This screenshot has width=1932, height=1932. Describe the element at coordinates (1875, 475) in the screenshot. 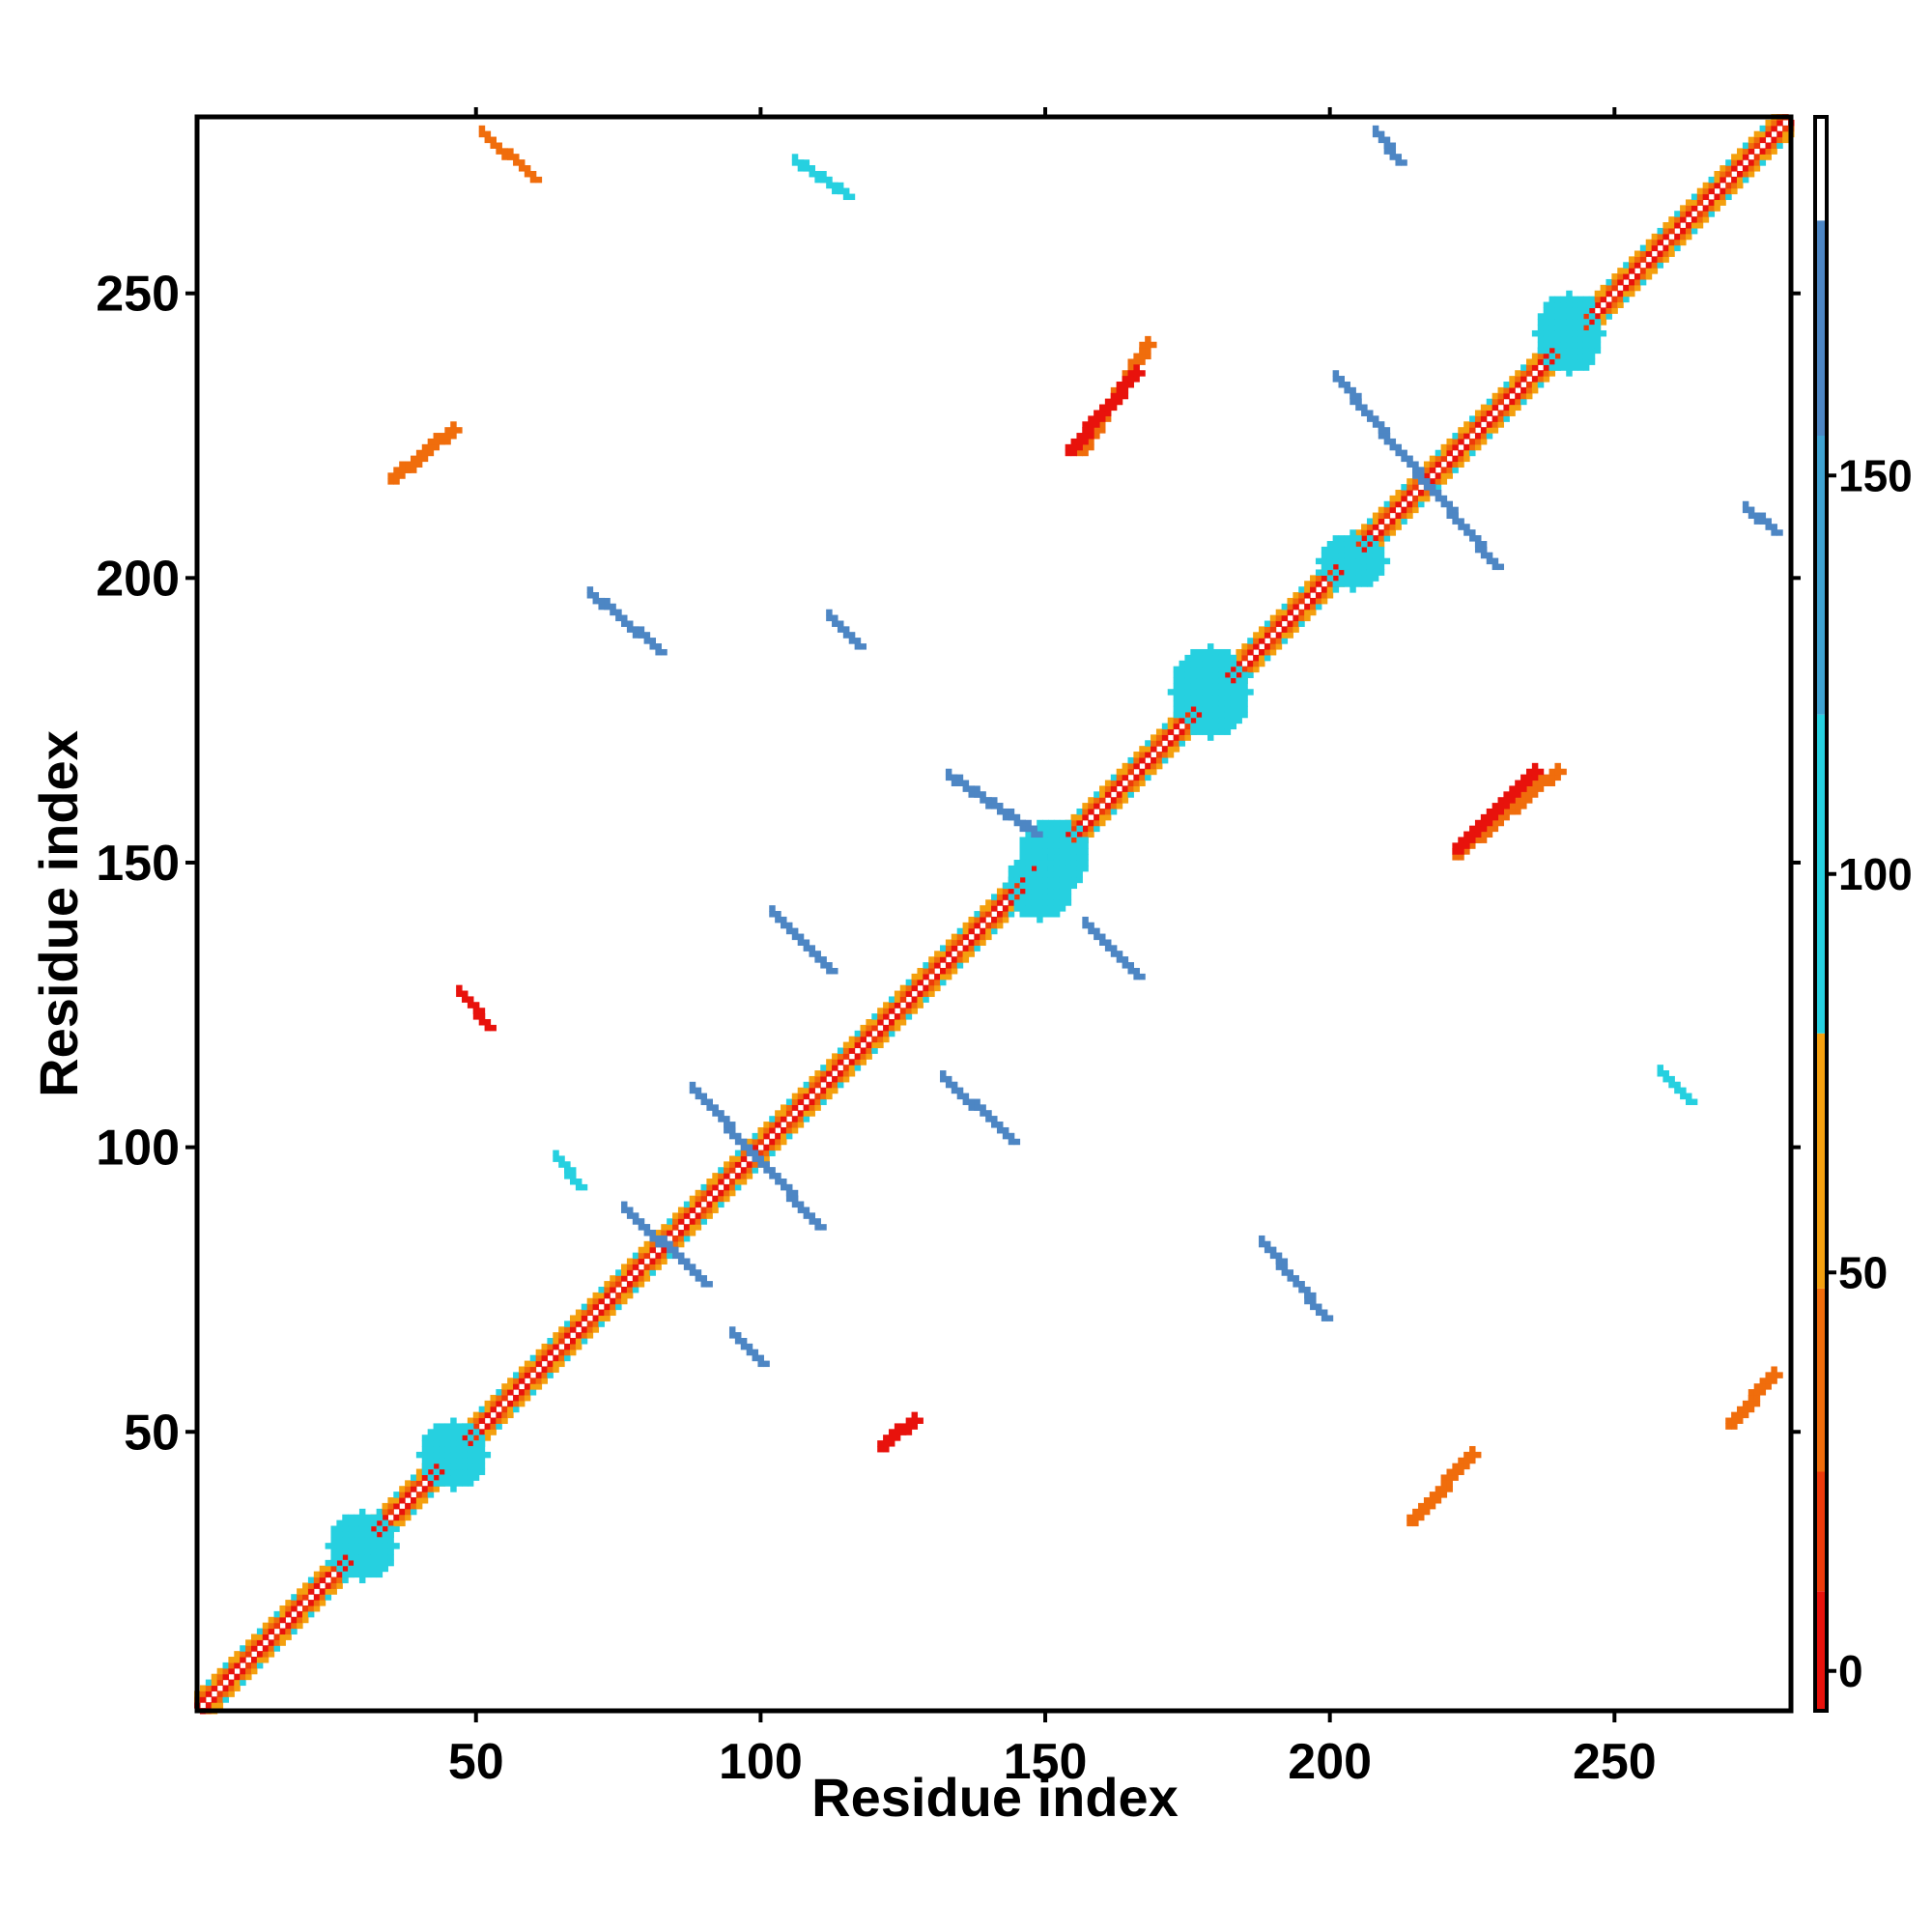

I see `colorbar-tick-label: 150` at that location.